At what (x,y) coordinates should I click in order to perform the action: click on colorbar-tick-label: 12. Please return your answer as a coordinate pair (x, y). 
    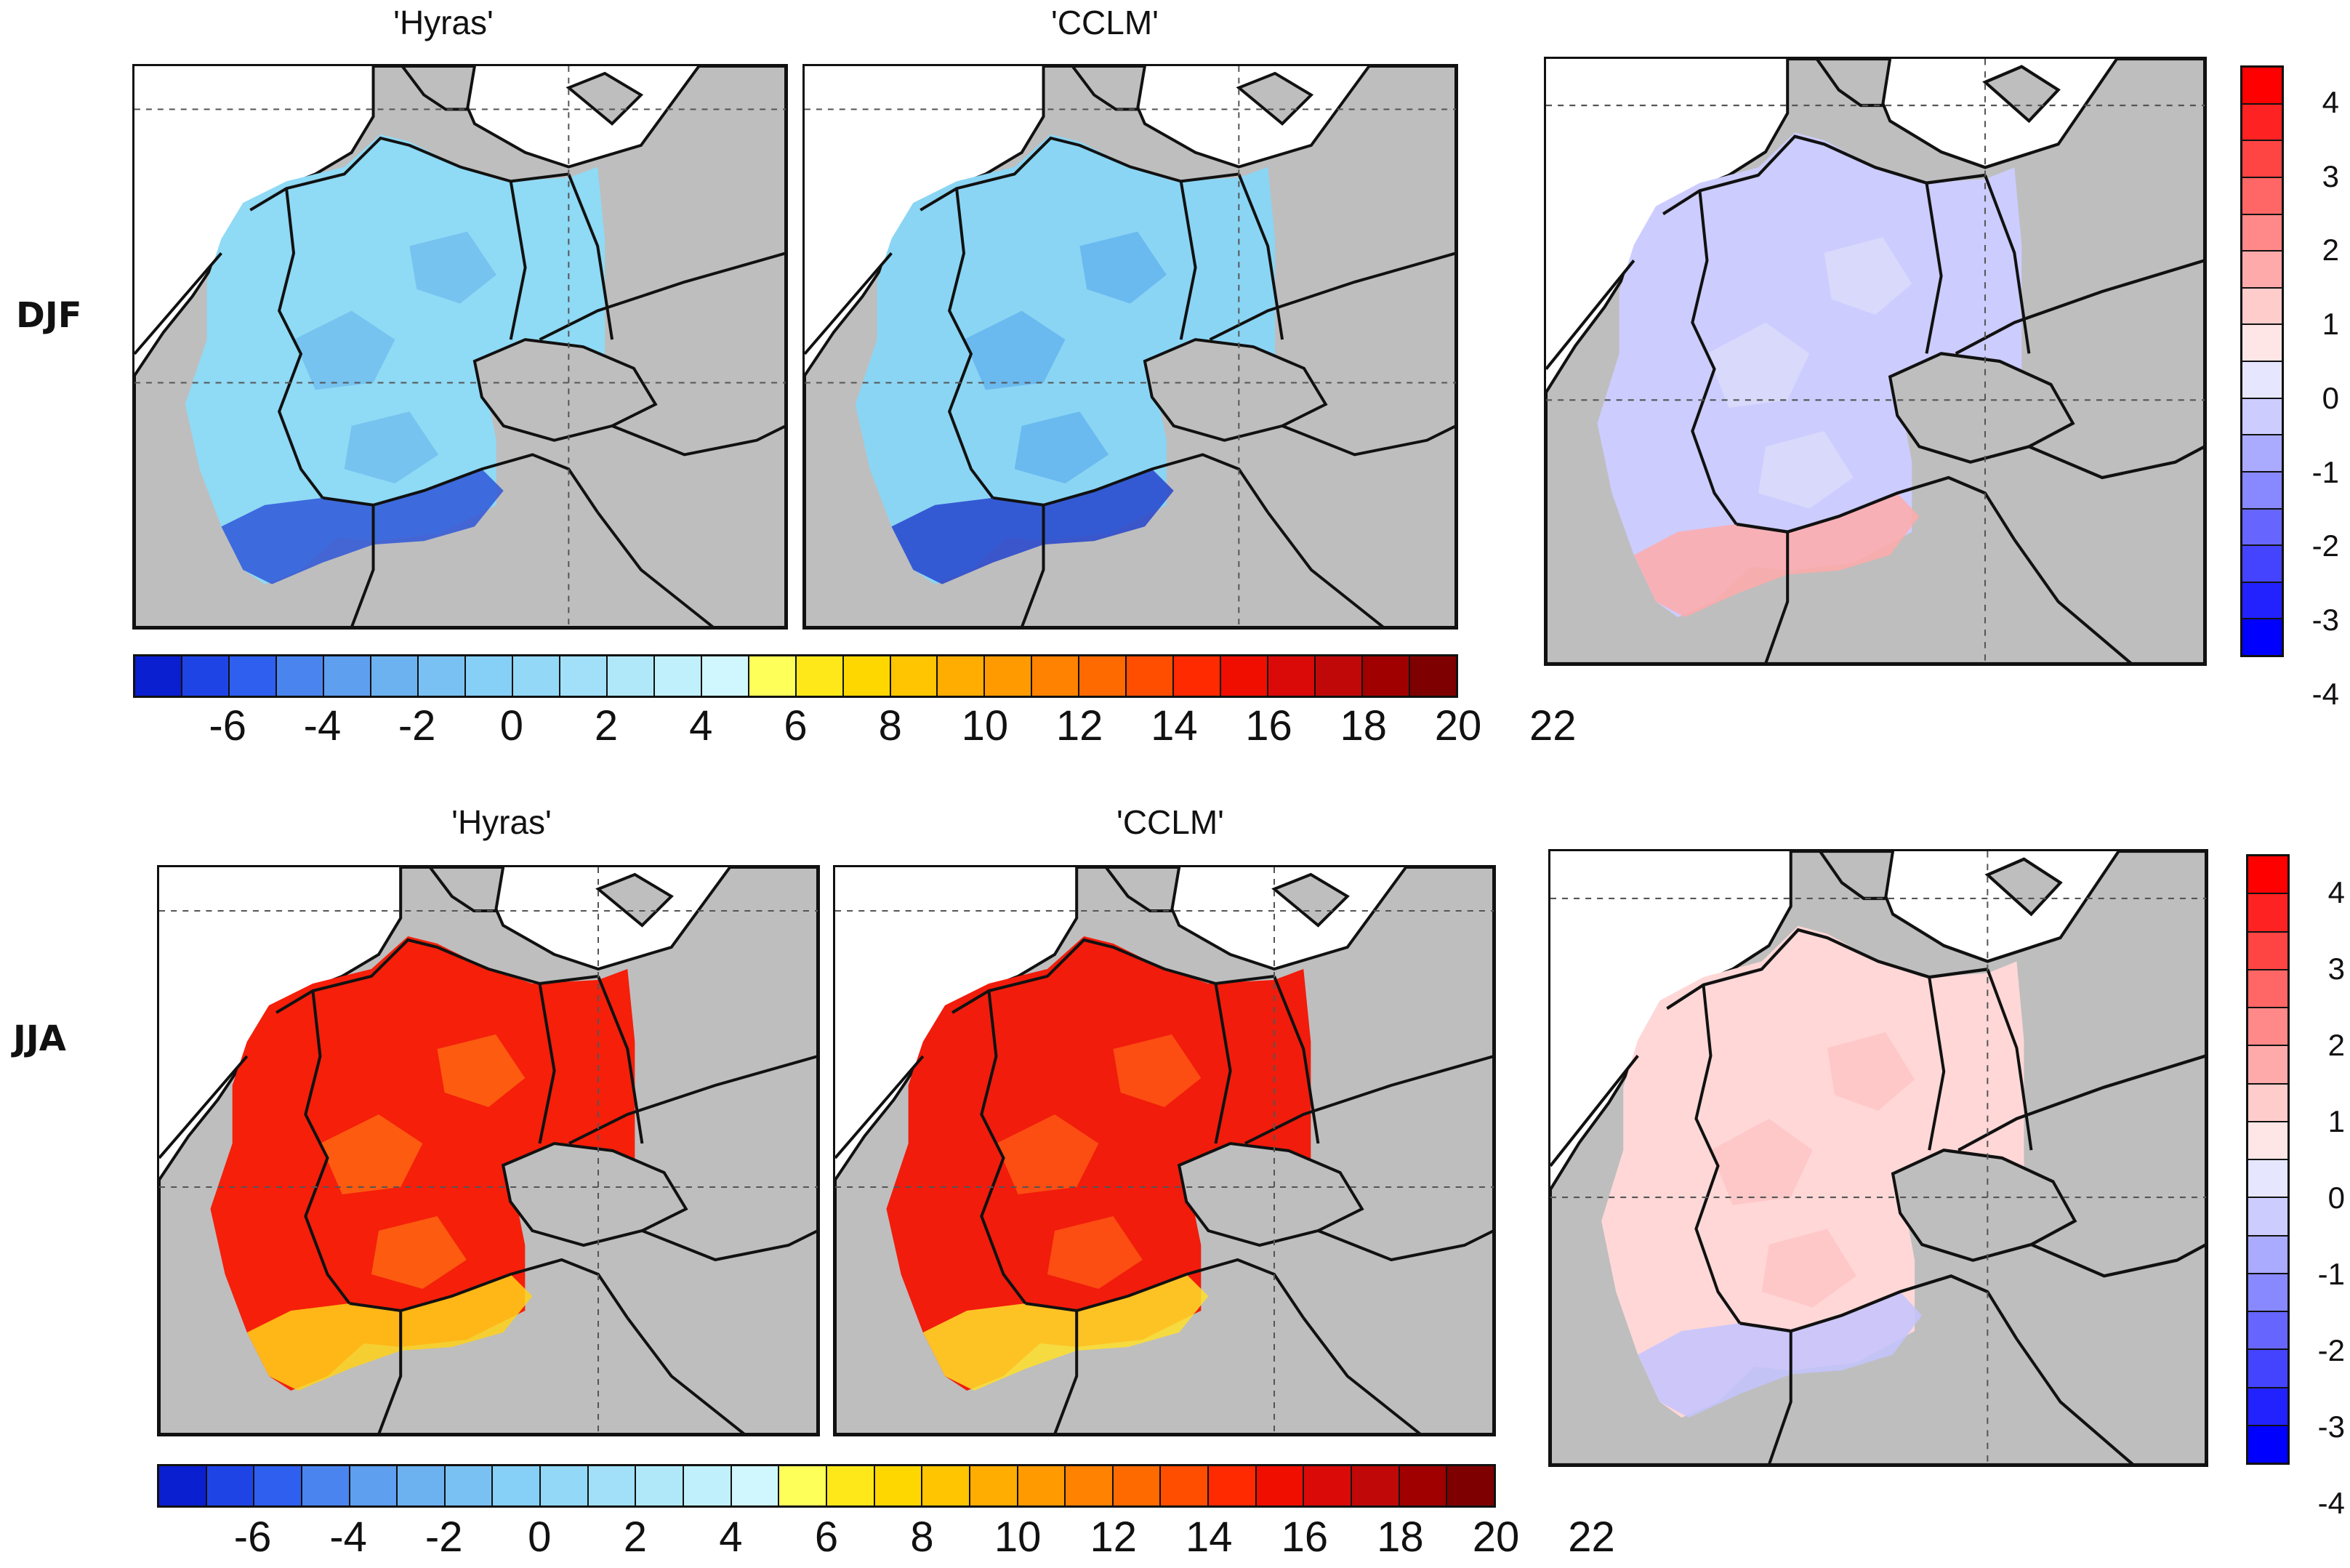
    Looking at the image, I should click on (1113, 1537).